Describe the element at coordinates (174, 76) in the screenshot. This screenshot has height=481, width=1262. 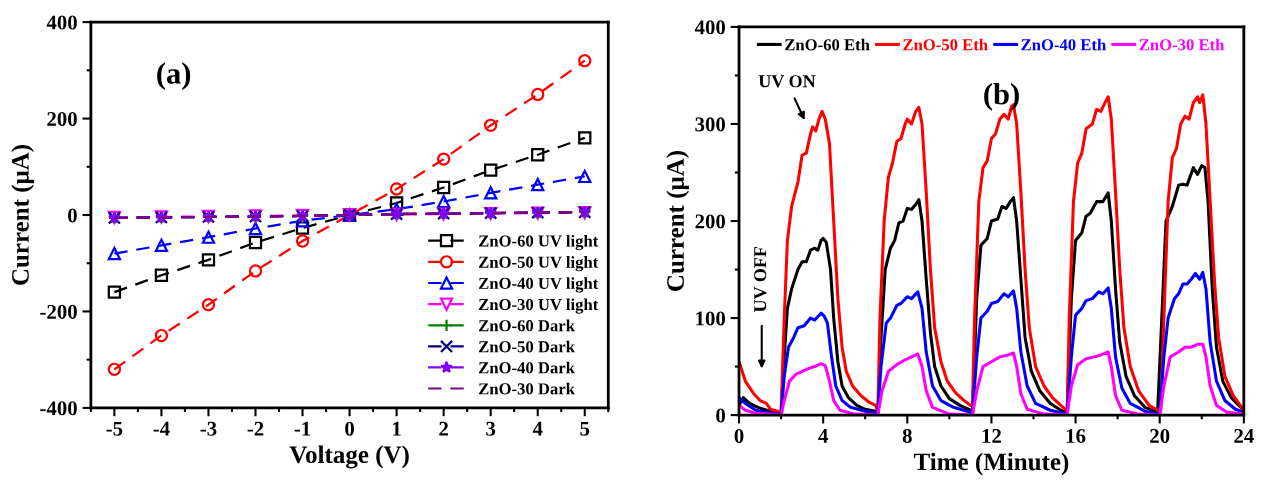
I see `annotation: (a)` at that location.